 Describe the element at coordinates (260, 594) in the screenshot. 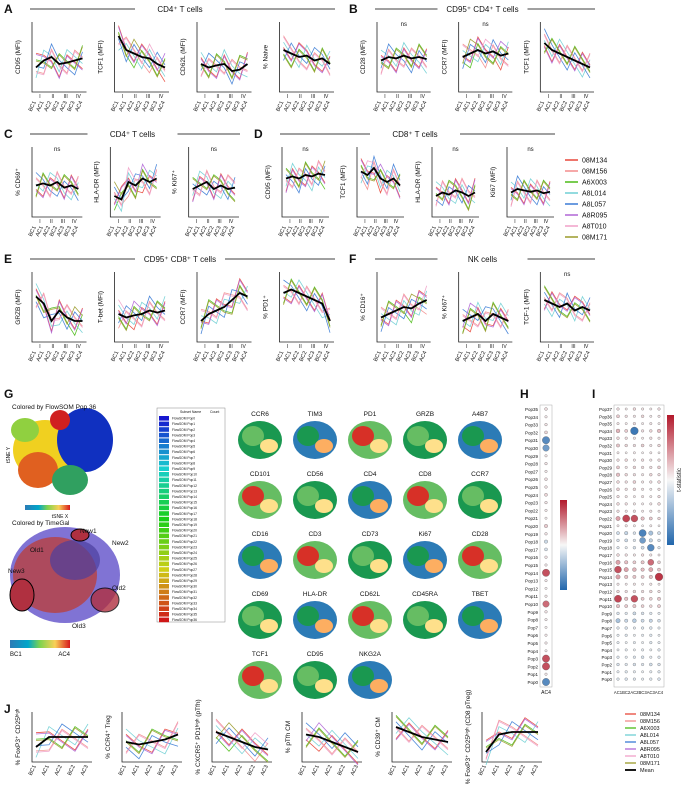

I see `marker-label: CD69` at that location.